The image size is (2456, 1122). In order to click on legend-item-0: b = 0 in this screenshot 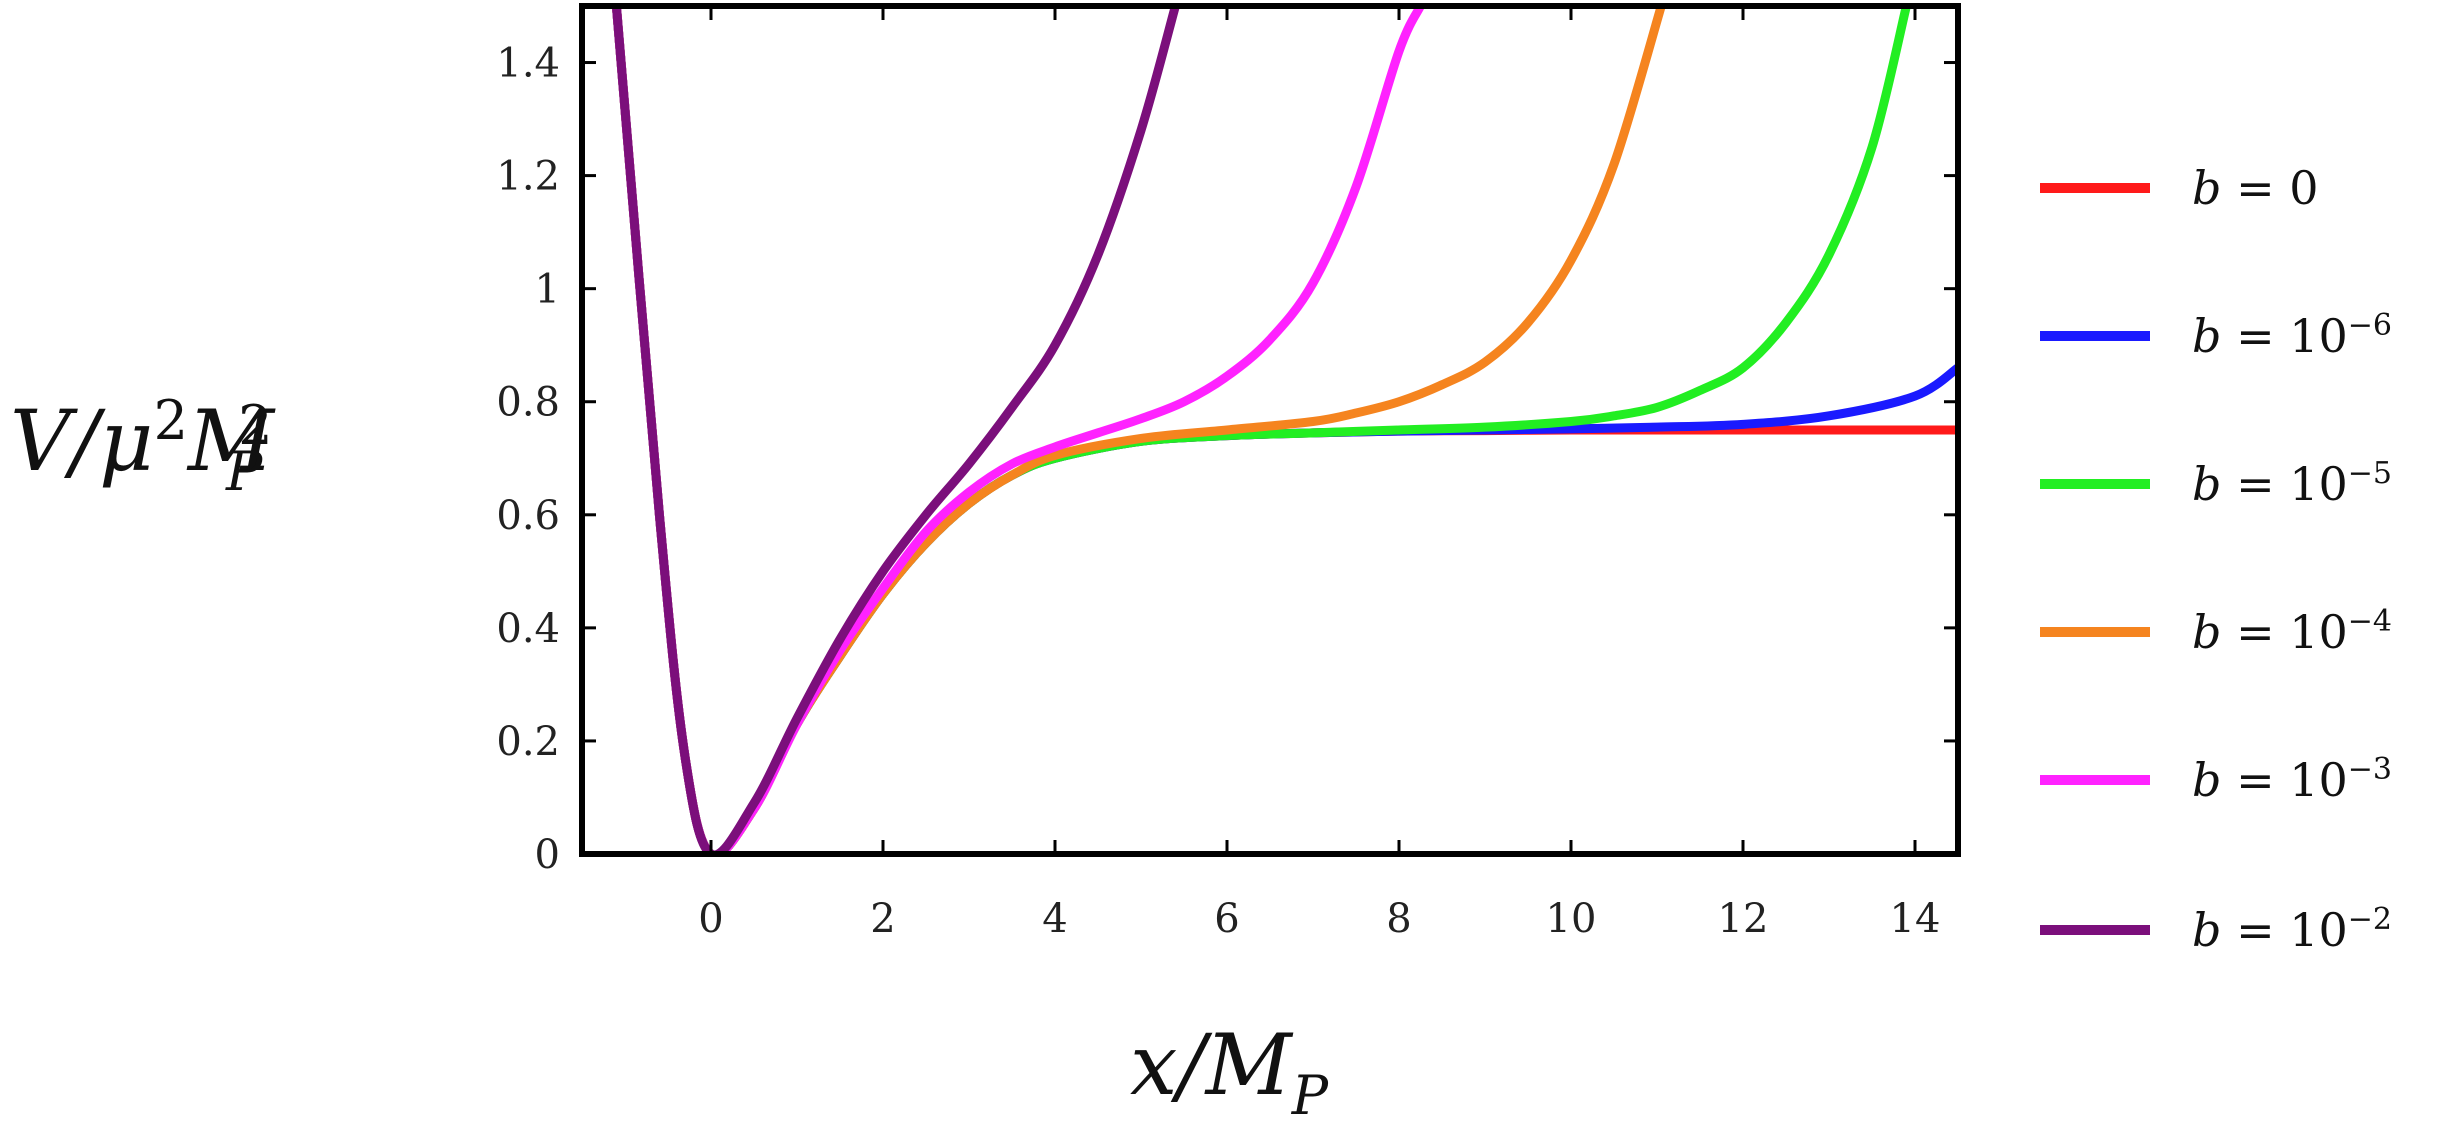, I will do `click(2179, 188)`.